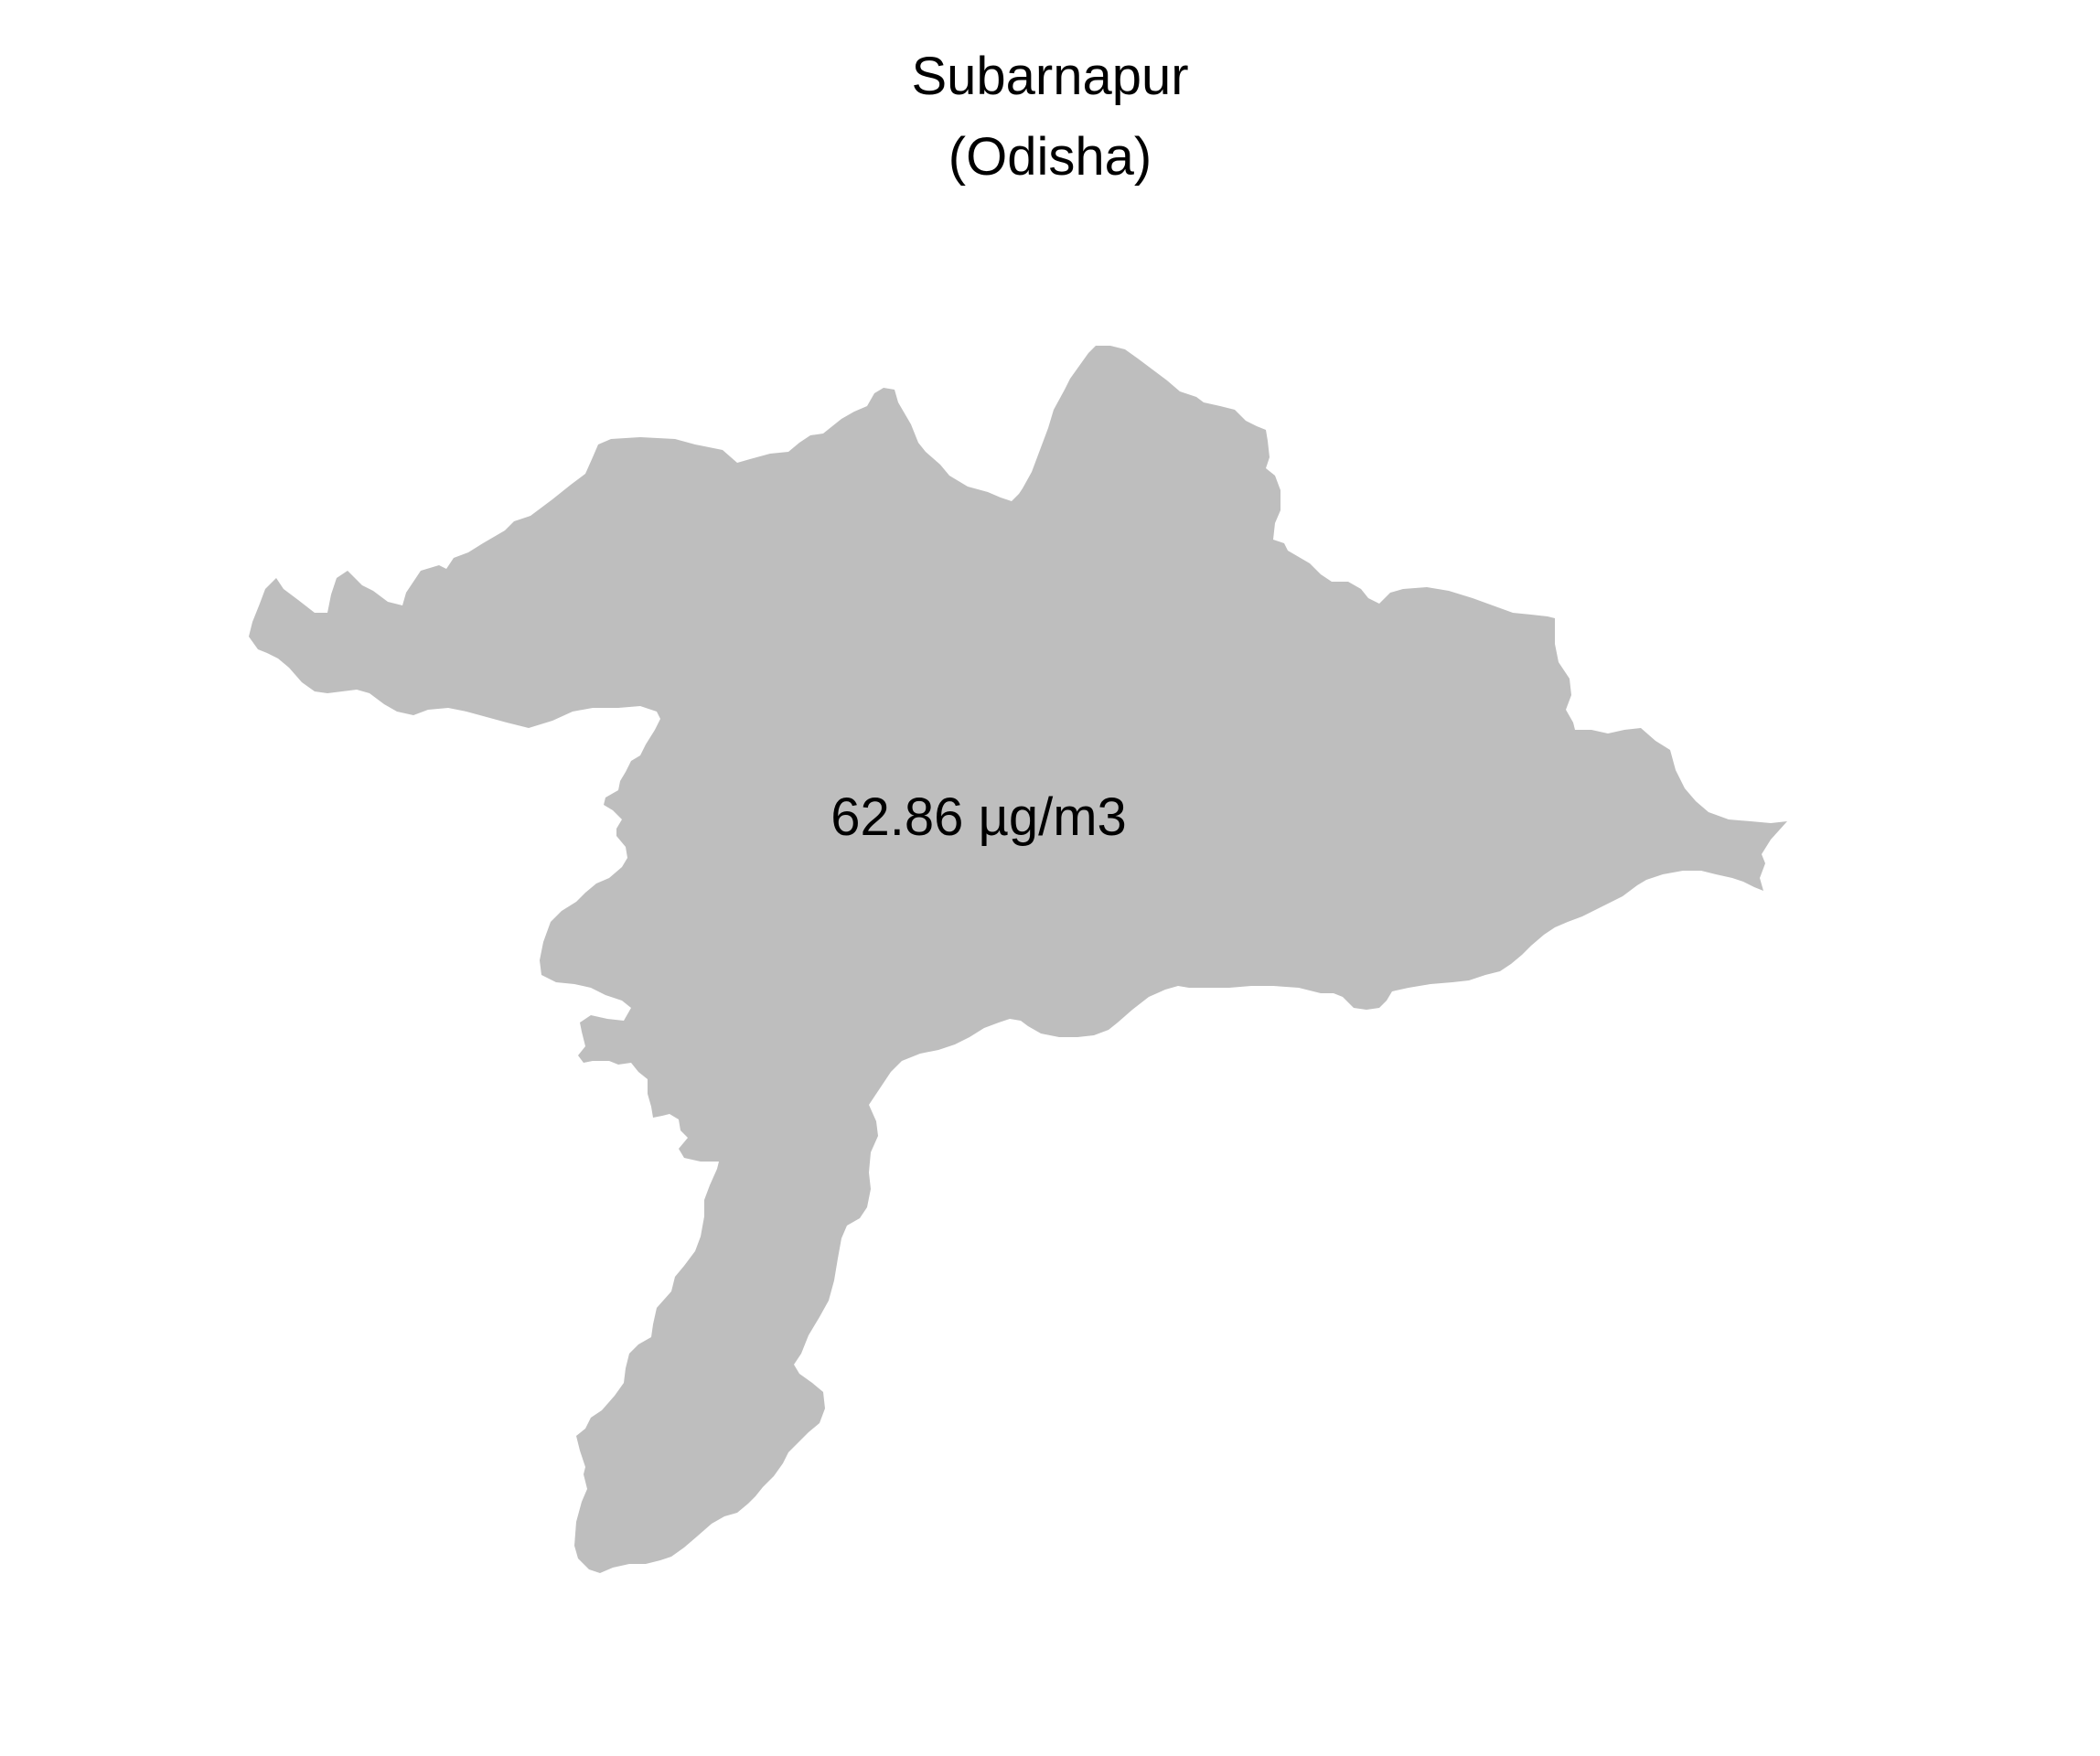 This screenshot has height=1756, width=2100. What do you see at coordinates (1050, 76) in the screenshot?
I see `map-title: Subarnapur` at bounding box center [1050, 76].